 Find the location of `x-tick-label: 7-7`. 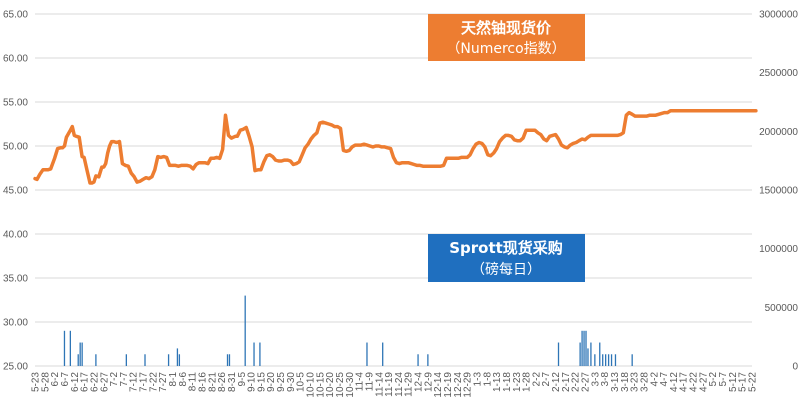

x-tick-label: 7-7 is located at coordinates (124, 379).